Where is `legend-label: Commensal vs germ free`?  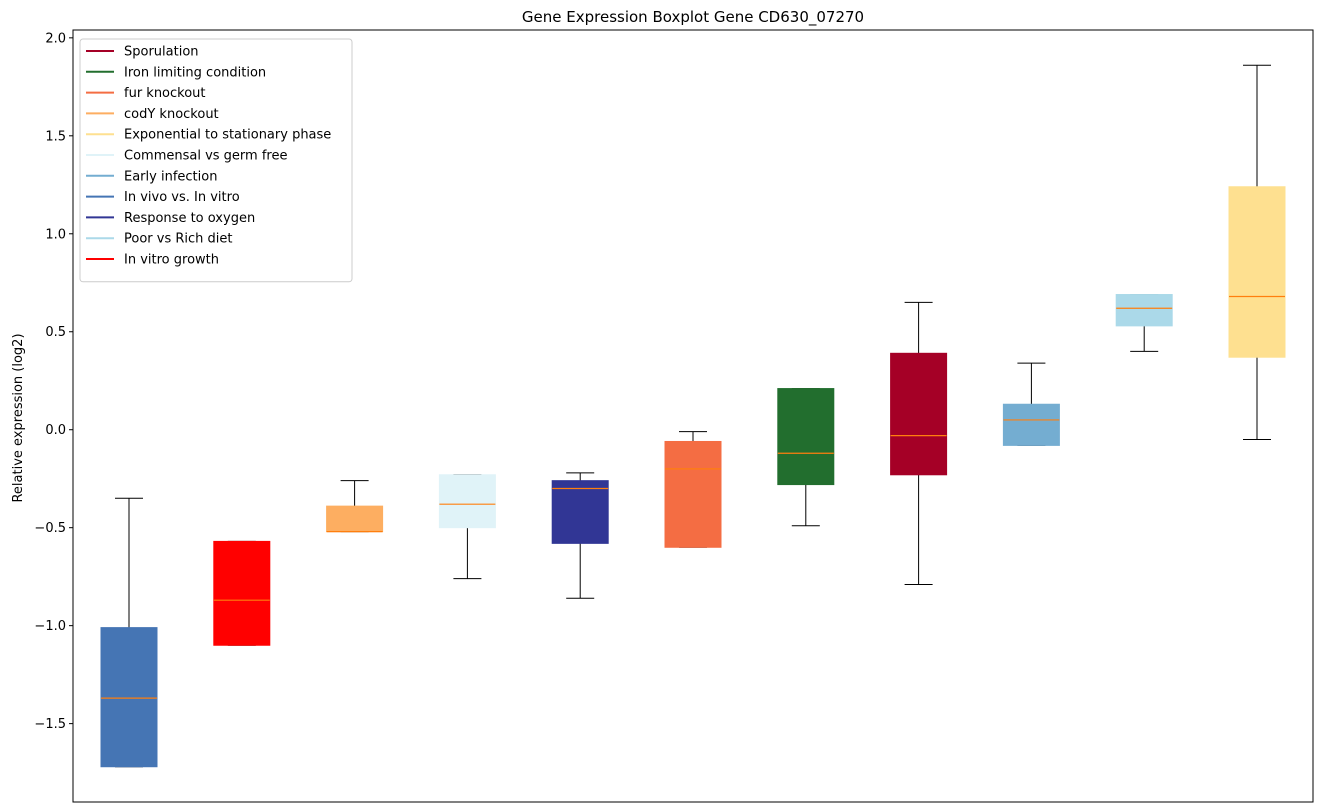
legend-label: Commensal vs germ free is located at coordinates (205, 156).